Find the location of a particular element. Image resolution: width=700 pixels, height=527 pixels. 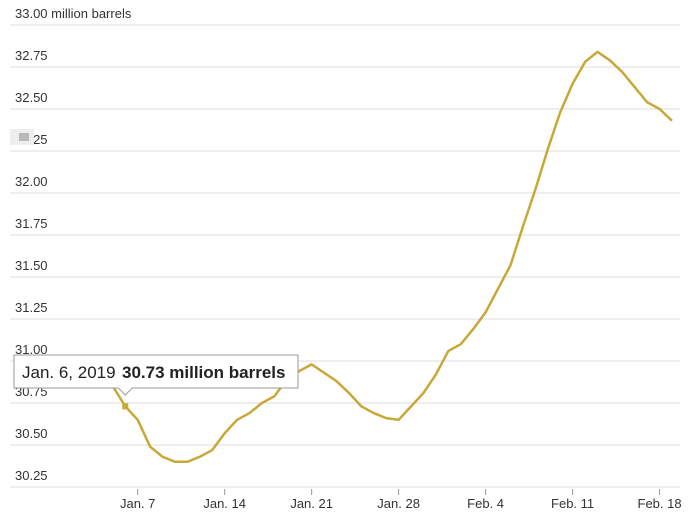

x-tick-label: Jan. 7 is located at coordinates (137, 503).